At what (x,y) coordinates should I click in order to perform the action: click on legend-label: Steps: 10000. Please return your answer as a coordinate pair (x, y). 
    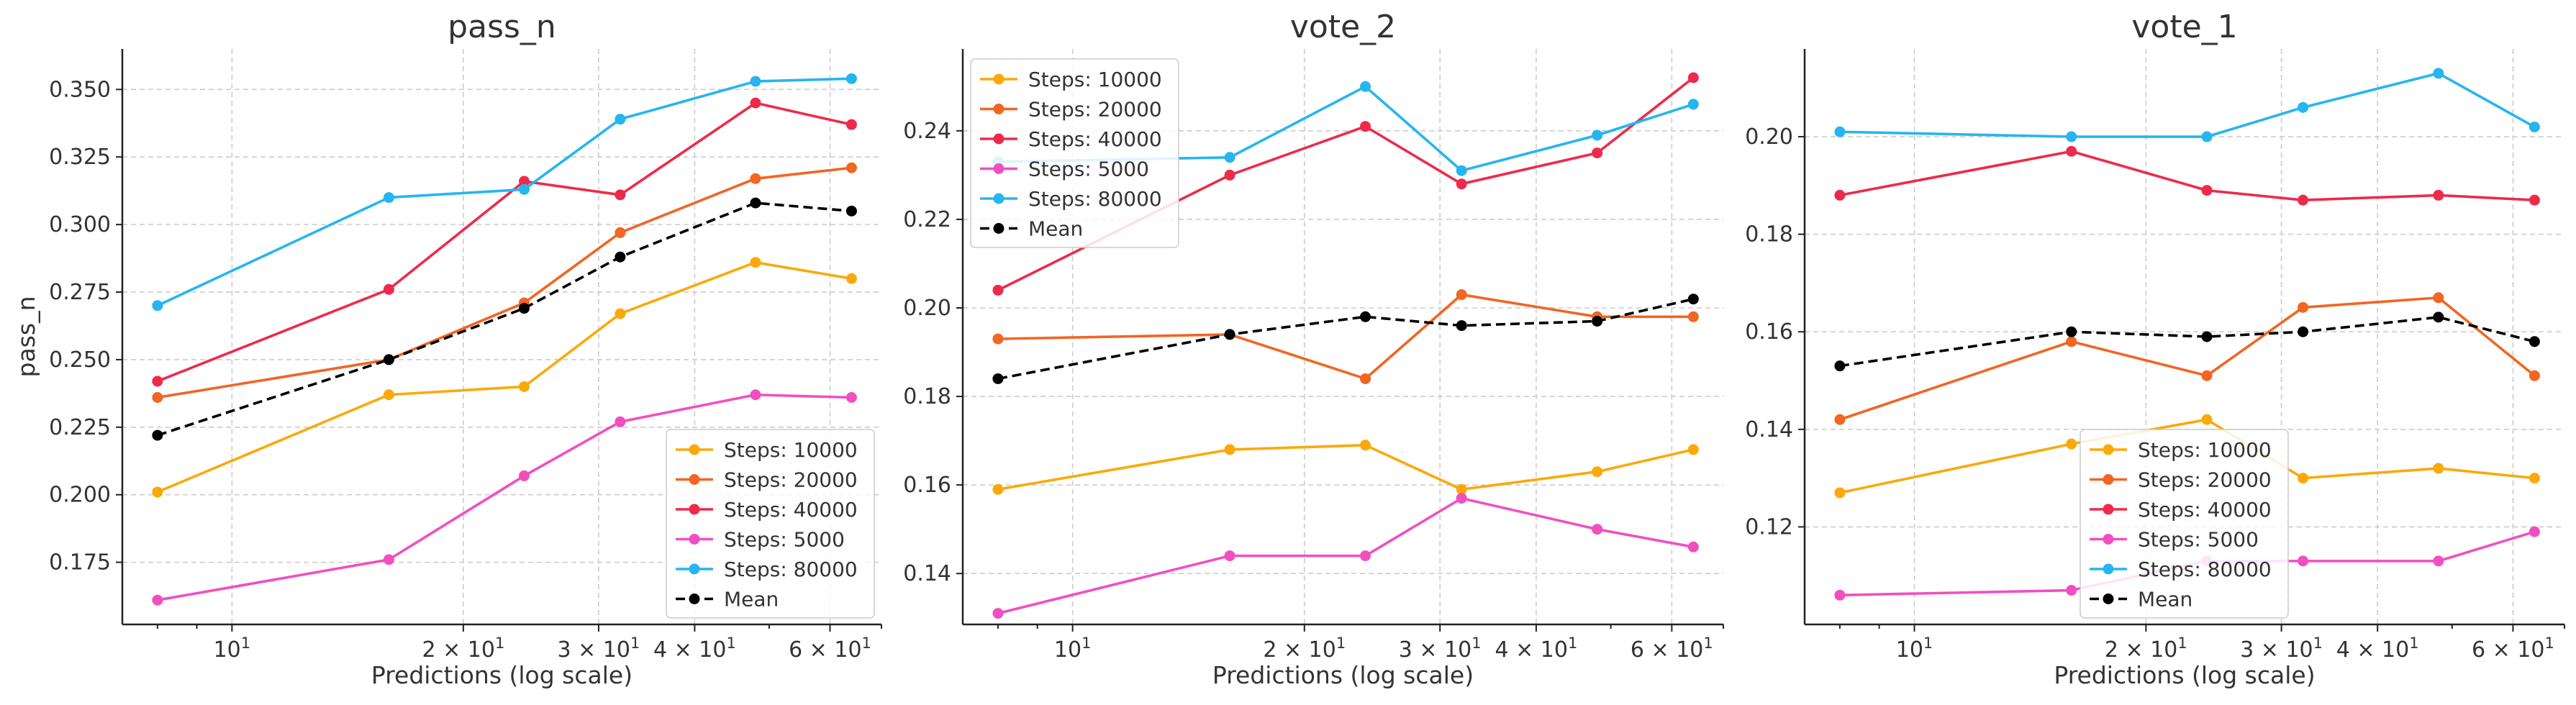
    Looking at the image, I should click on (2205, 450).